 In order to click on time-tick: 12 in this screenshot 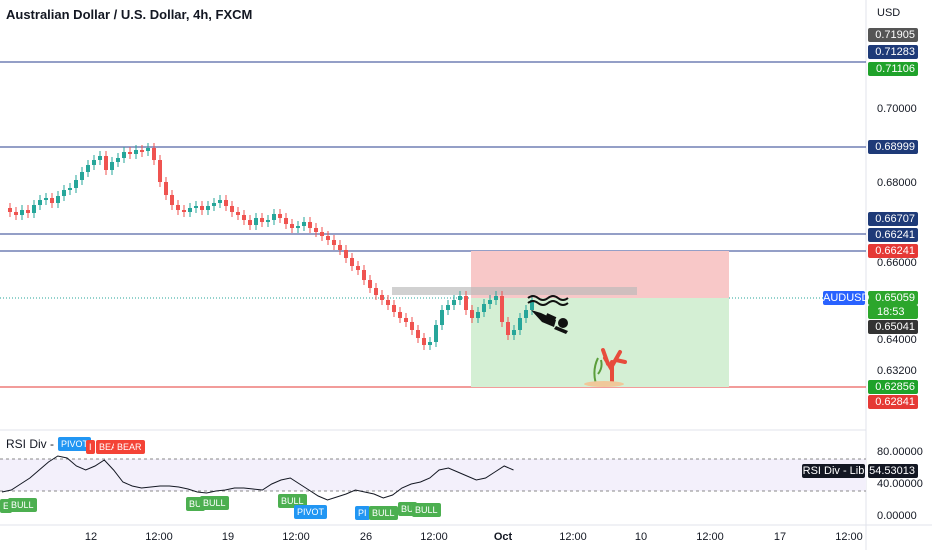, I will do `click(91, 537)`.